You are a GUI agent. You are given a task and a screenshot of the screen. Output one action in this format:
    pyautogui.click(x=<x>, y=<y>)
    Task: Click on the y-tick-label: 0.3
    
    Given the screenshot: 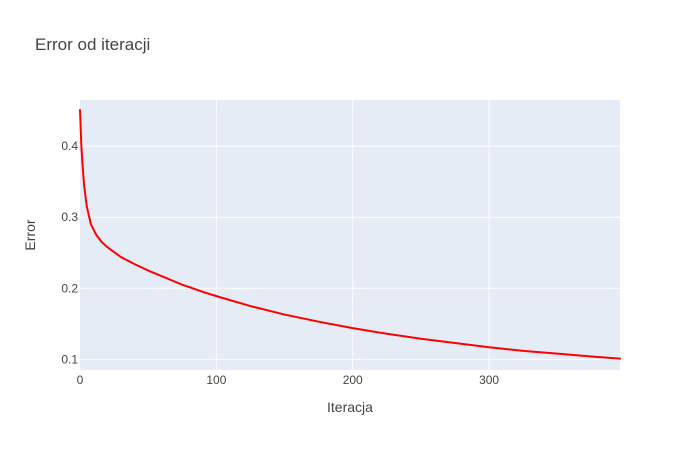 What is the action you would take?
    pyautogui.click(x=69, y=217)
    